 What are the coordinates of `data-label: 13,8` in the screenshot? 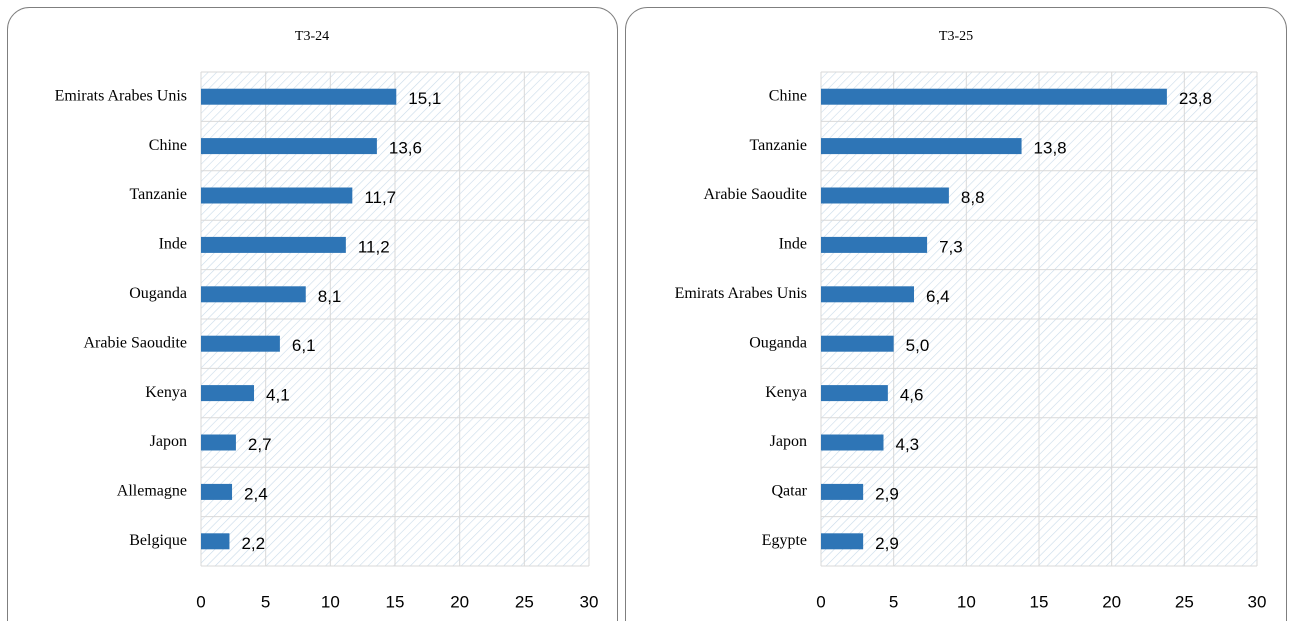 It's located at (1050, 148).